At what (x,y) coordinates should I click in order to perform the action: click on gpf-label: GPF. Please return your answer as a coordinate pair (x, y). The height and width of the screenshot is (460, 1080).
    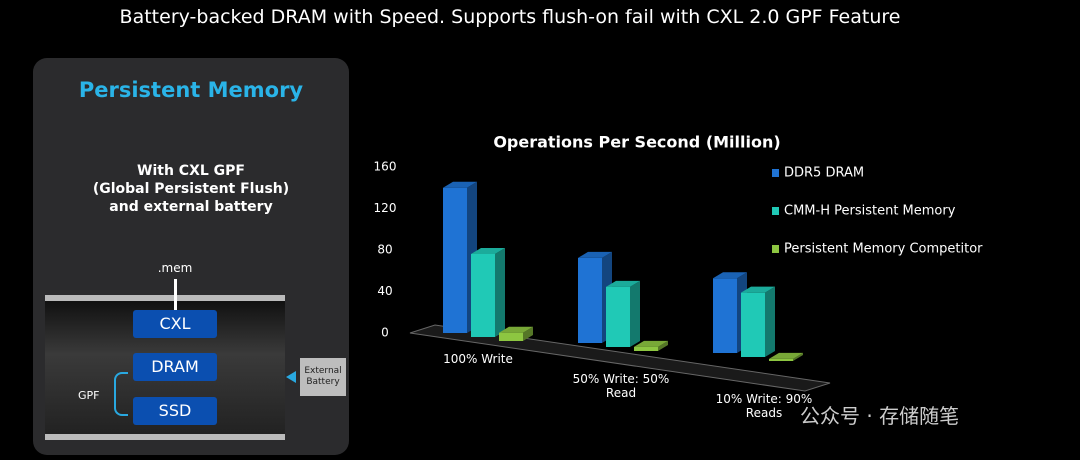
    Looking at the image, I should click on (89, 395).